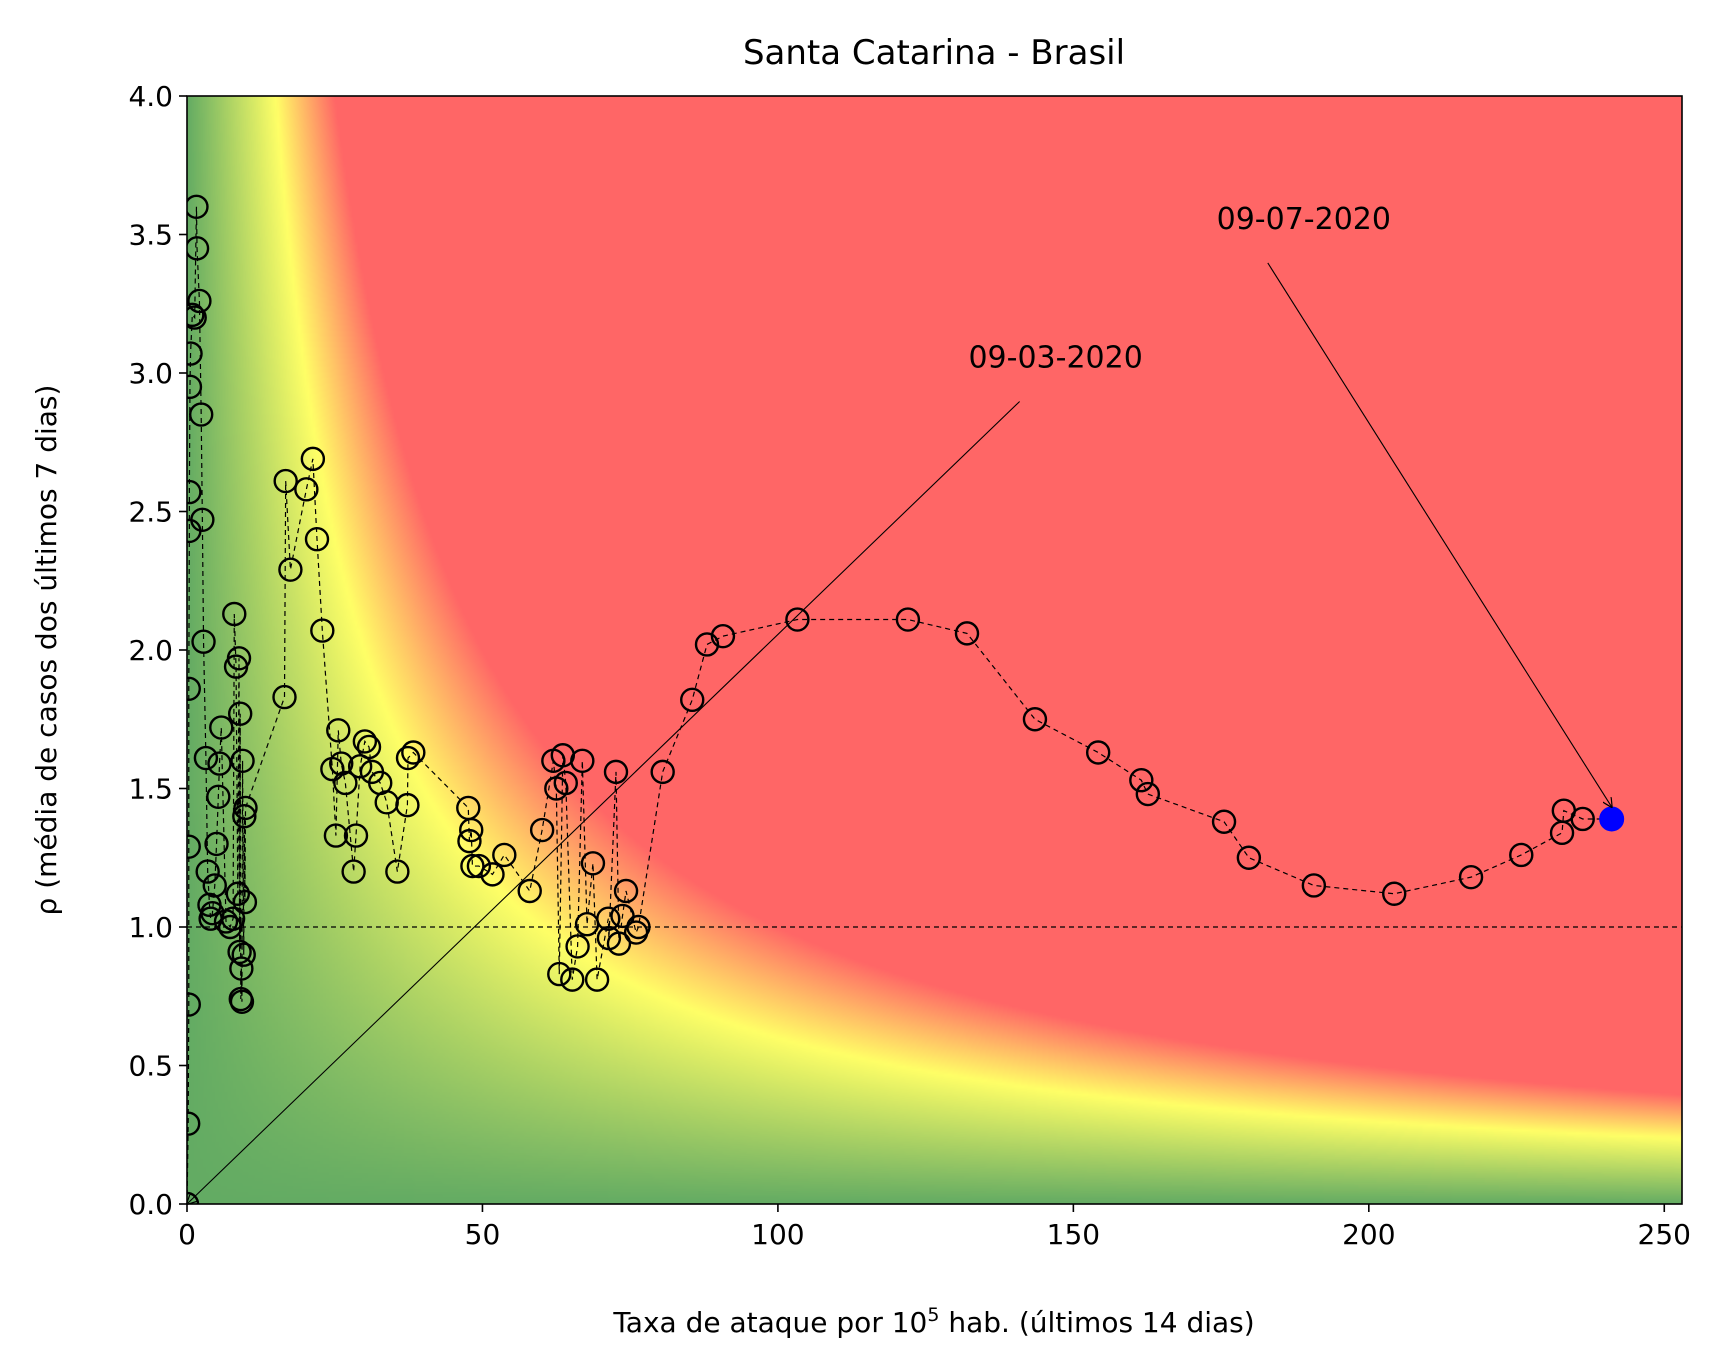 The height and width of the screenshot is (1370, 1725). Describe the element at coordinates (150, 512) in the screenshot. I see `y-tick-label: 2.5` at that location.